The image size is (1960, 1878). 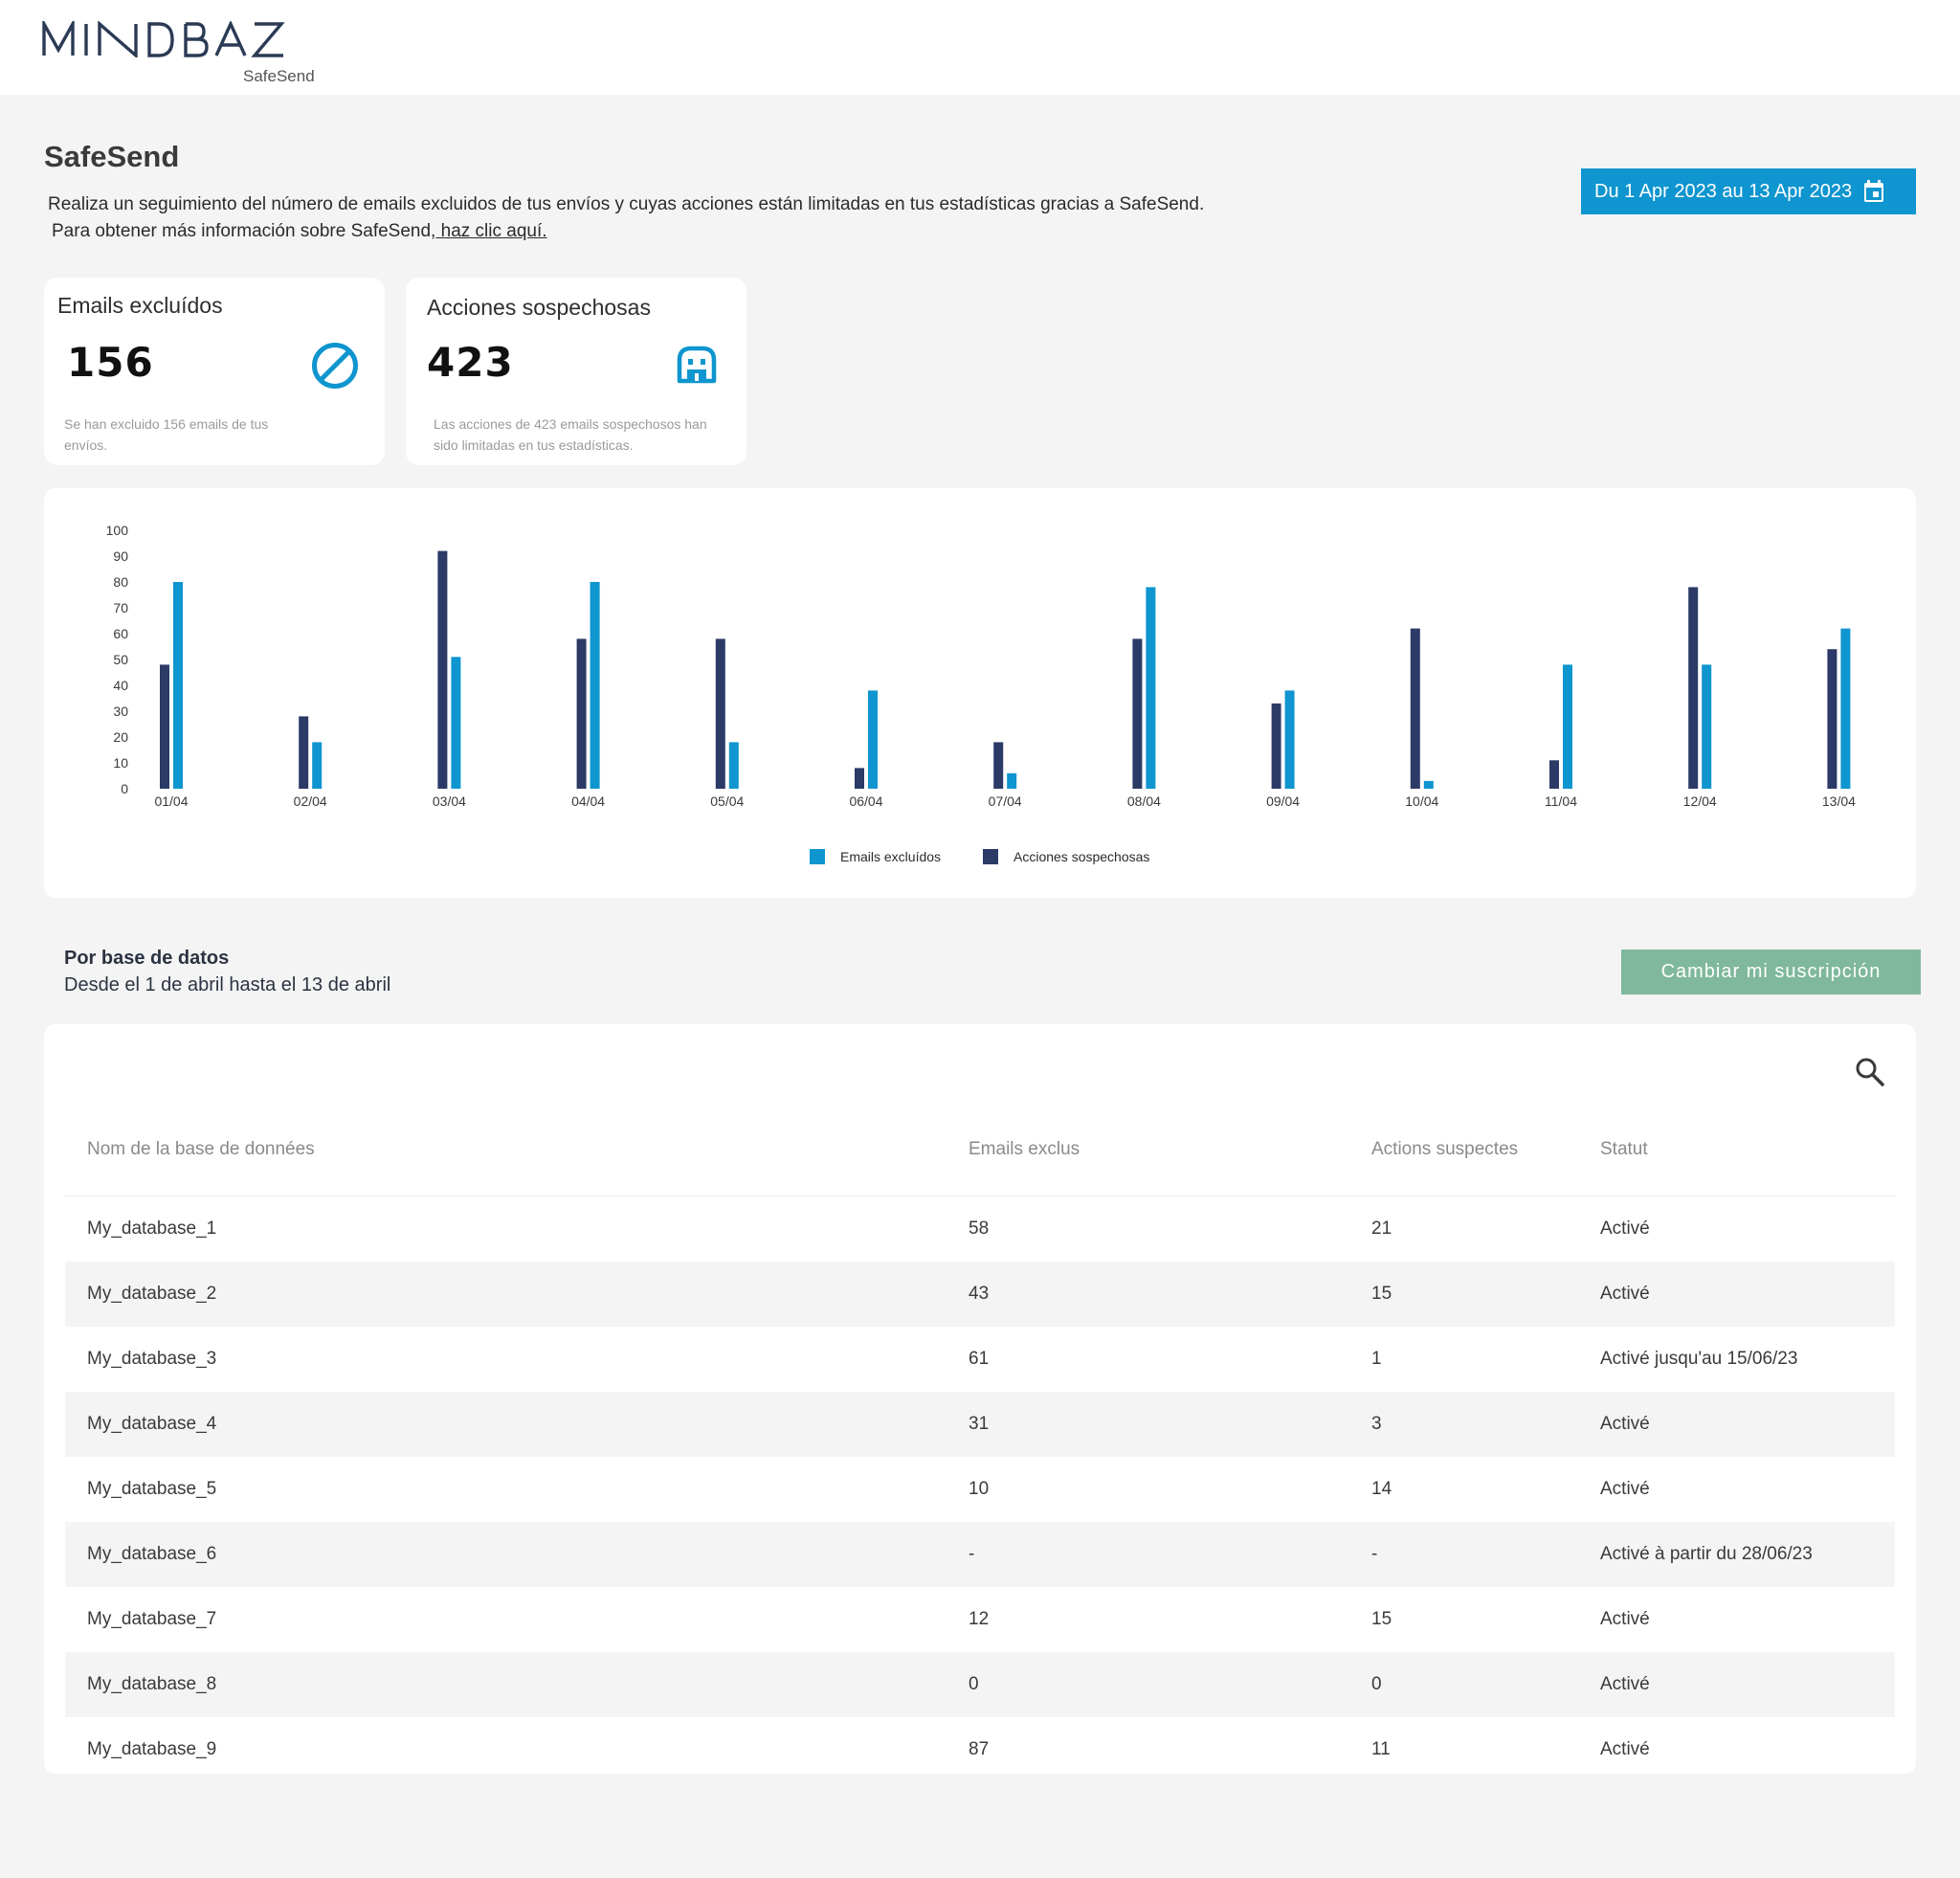 I want to click on table-row: My_database_4 31 3 Activé, so click(x=980, y=1424).